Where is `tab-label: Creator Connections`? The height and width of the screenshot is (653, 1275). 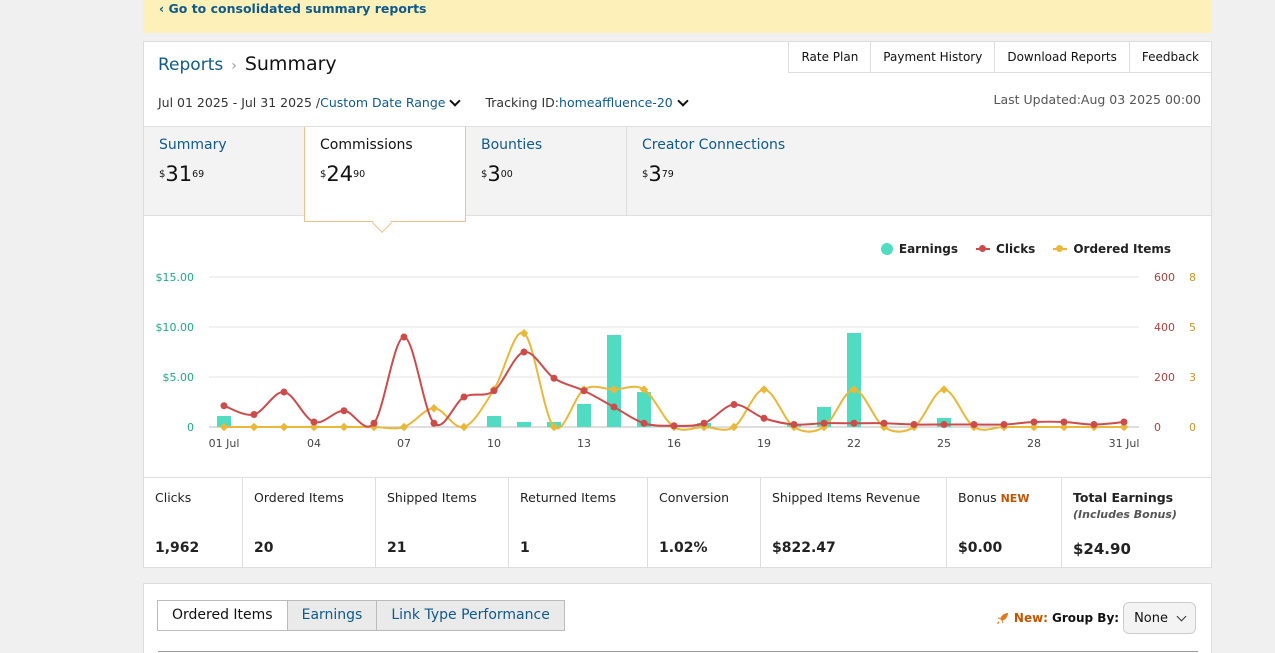
tab-label: Creator Connections is located at coordinates (714, 145).